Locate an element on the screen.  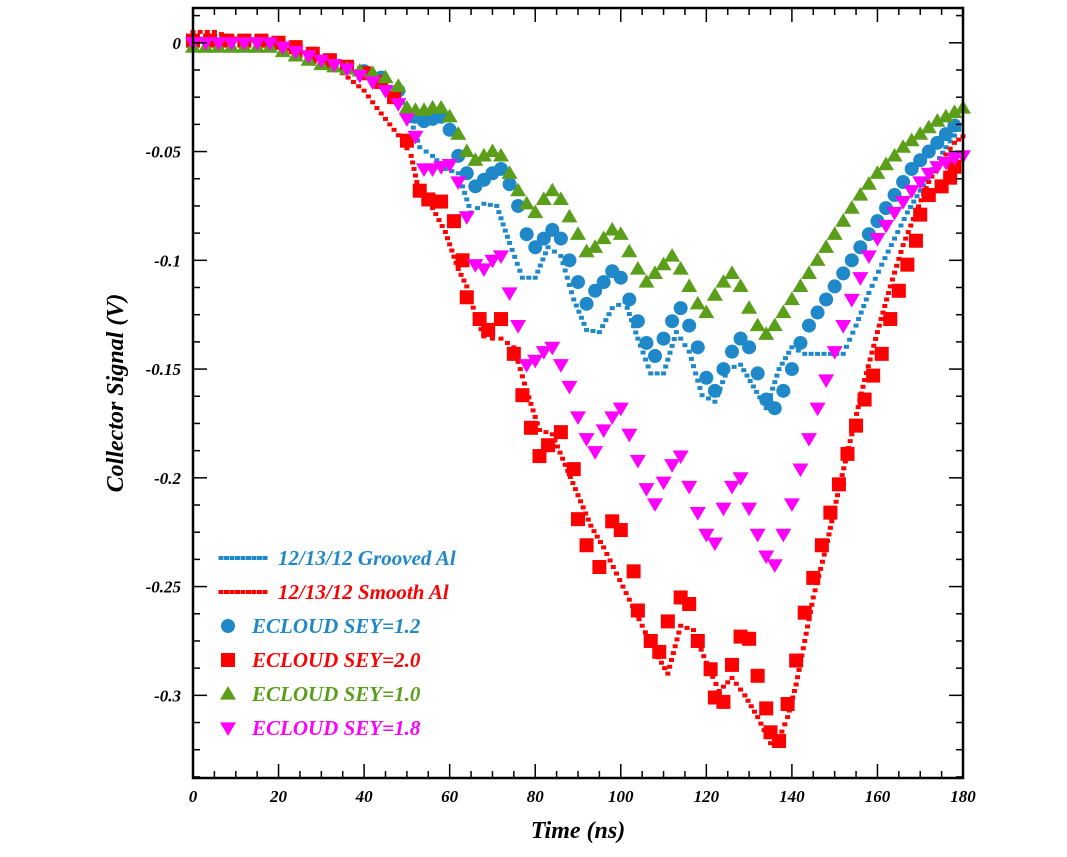
legend-item: ECLOUD SEY=1.0 is located at coordinates (320, 694).